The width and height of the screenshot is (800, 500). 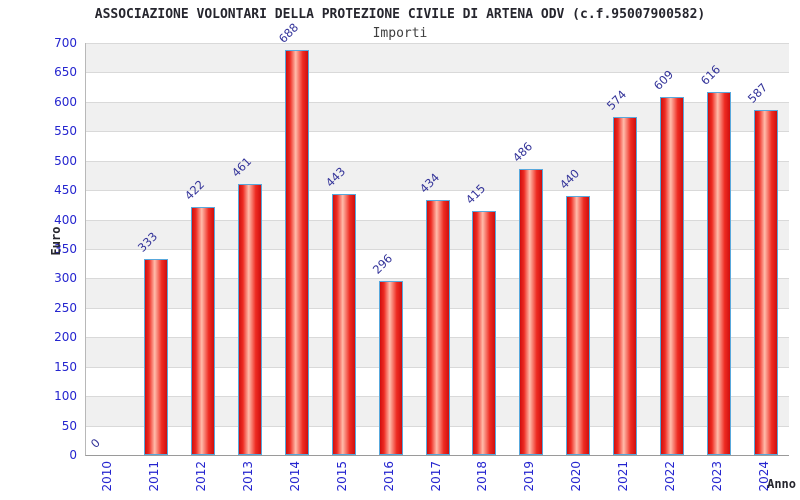 I want to click on bar-2024, so click(x=765, y=282).